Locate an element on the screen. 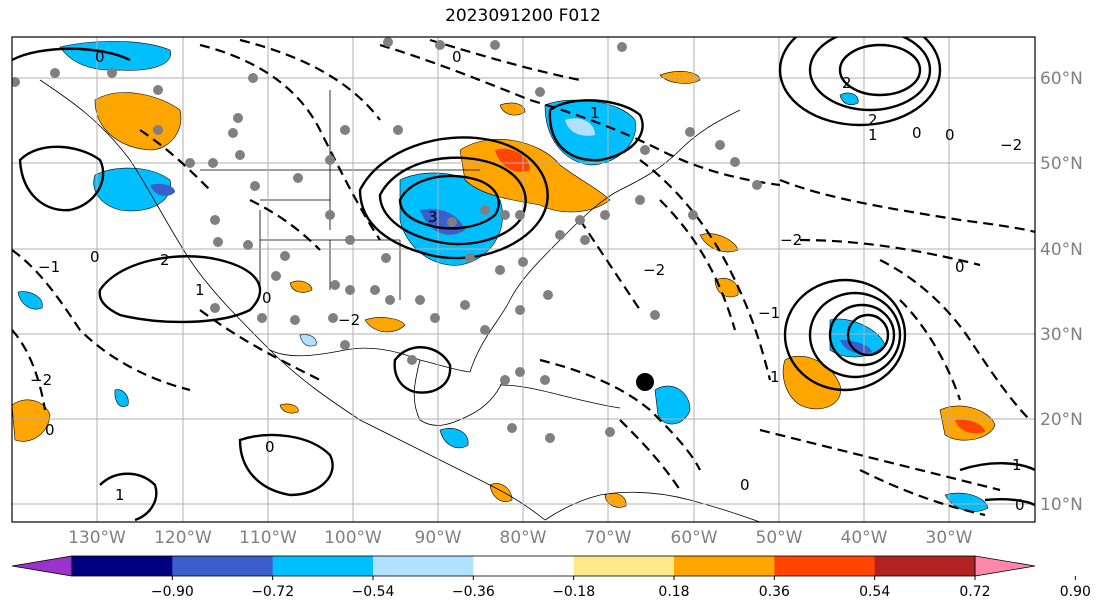 This screenshot has width=1102, height=613. contour-label-1b: 1 is located at coordinates (873, 135).